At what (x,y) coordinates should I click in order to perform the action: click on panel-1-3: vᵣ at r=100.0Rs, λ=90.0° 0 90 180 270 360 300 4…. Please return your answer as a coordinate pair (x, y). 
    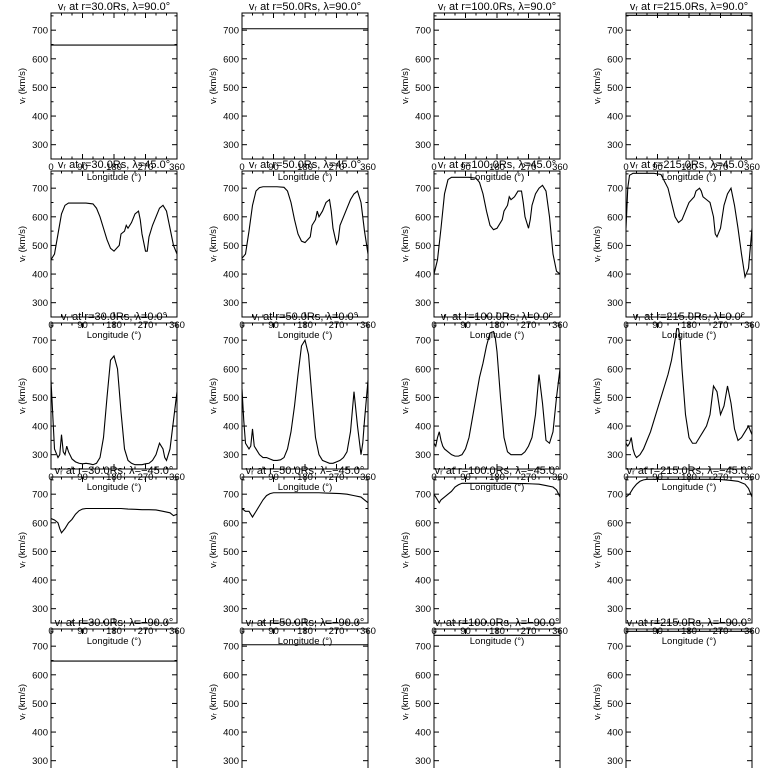
    Looking at the image, I should click on (484, 92).